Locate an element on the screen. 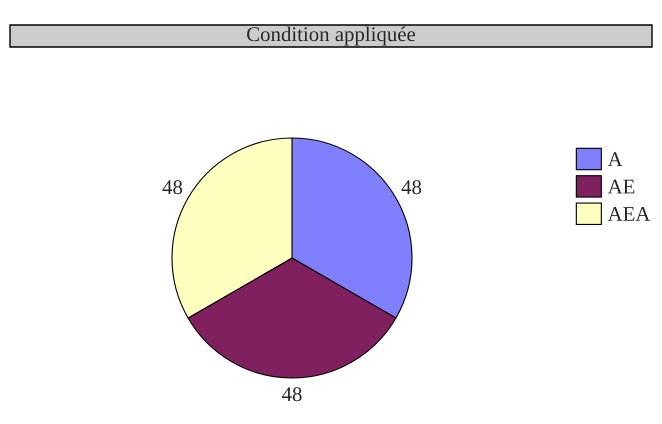 The width and height of the screenshot is (662, 424). legend-label: AE is located at coordinates (621, 187).